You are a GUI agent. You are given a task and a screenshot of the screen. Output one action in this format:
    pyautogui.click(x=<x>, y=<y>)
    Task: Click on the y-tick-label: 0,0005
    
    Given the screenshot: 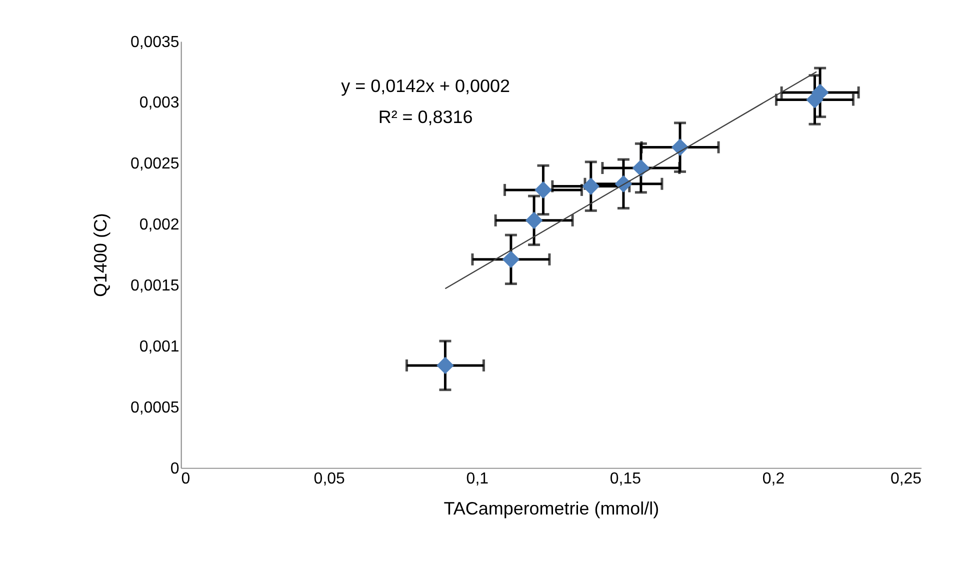 What is the action you would take?
    pyautogui.click(x=155, y=407)
    